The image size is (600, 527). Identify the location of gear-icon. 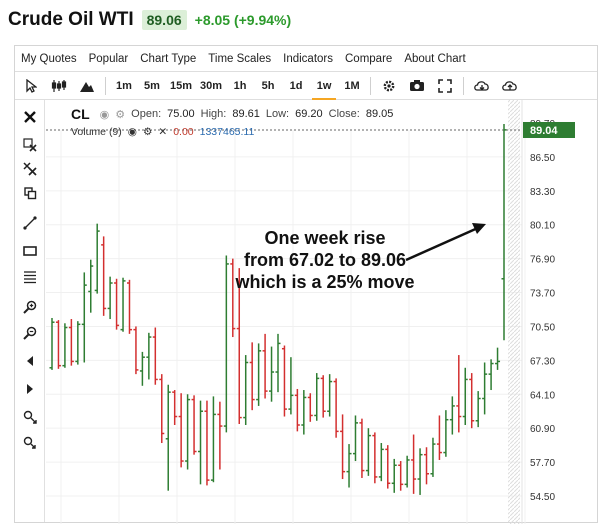
(389, 86).